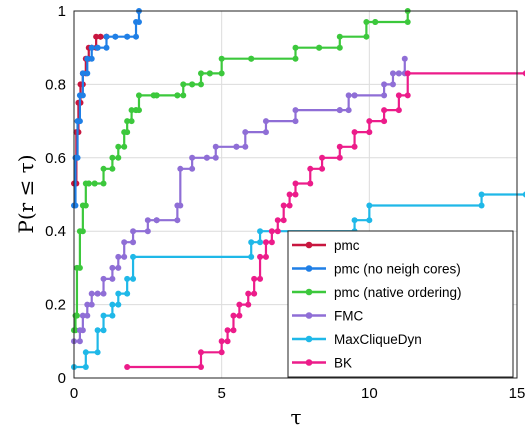 Image resolution: width=525 pixels, height=432 pixels. Describe the element at coordinates (221, 393) in the screenshot. I see `x-tick-label: 5` at that location.